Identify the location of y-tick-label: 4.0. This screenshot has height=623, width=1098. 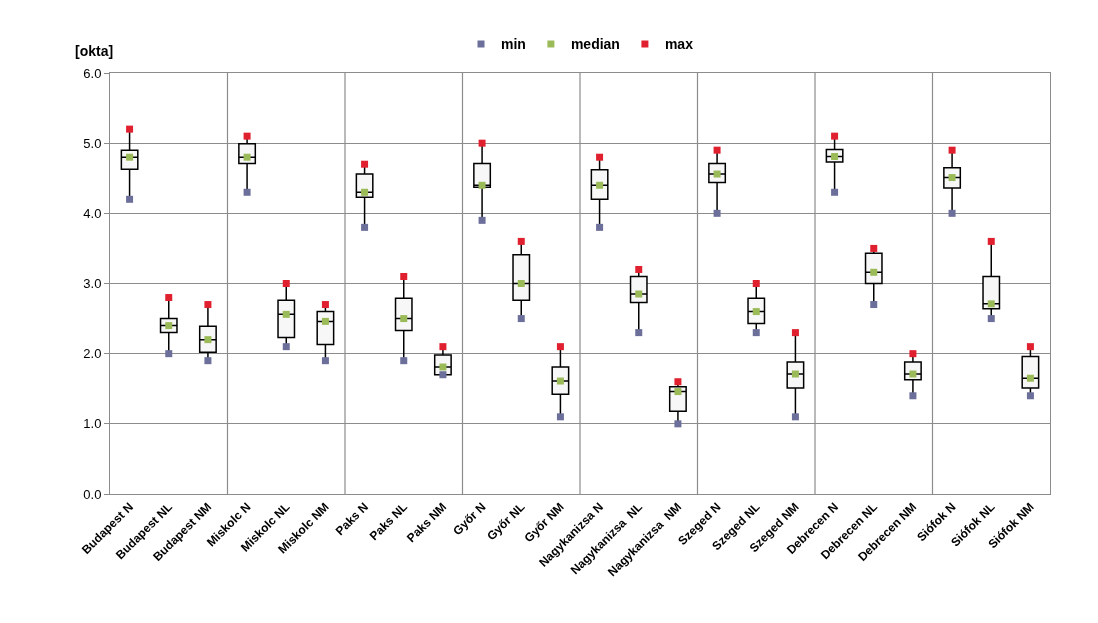
(92, 213).